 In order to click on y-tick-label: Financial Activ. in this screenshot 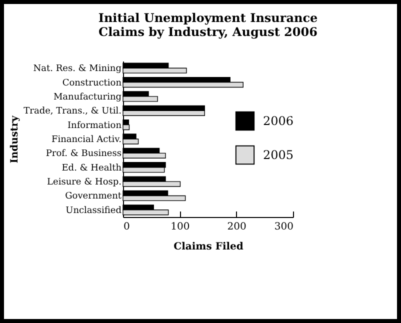, I will do `click(86, 140)`.